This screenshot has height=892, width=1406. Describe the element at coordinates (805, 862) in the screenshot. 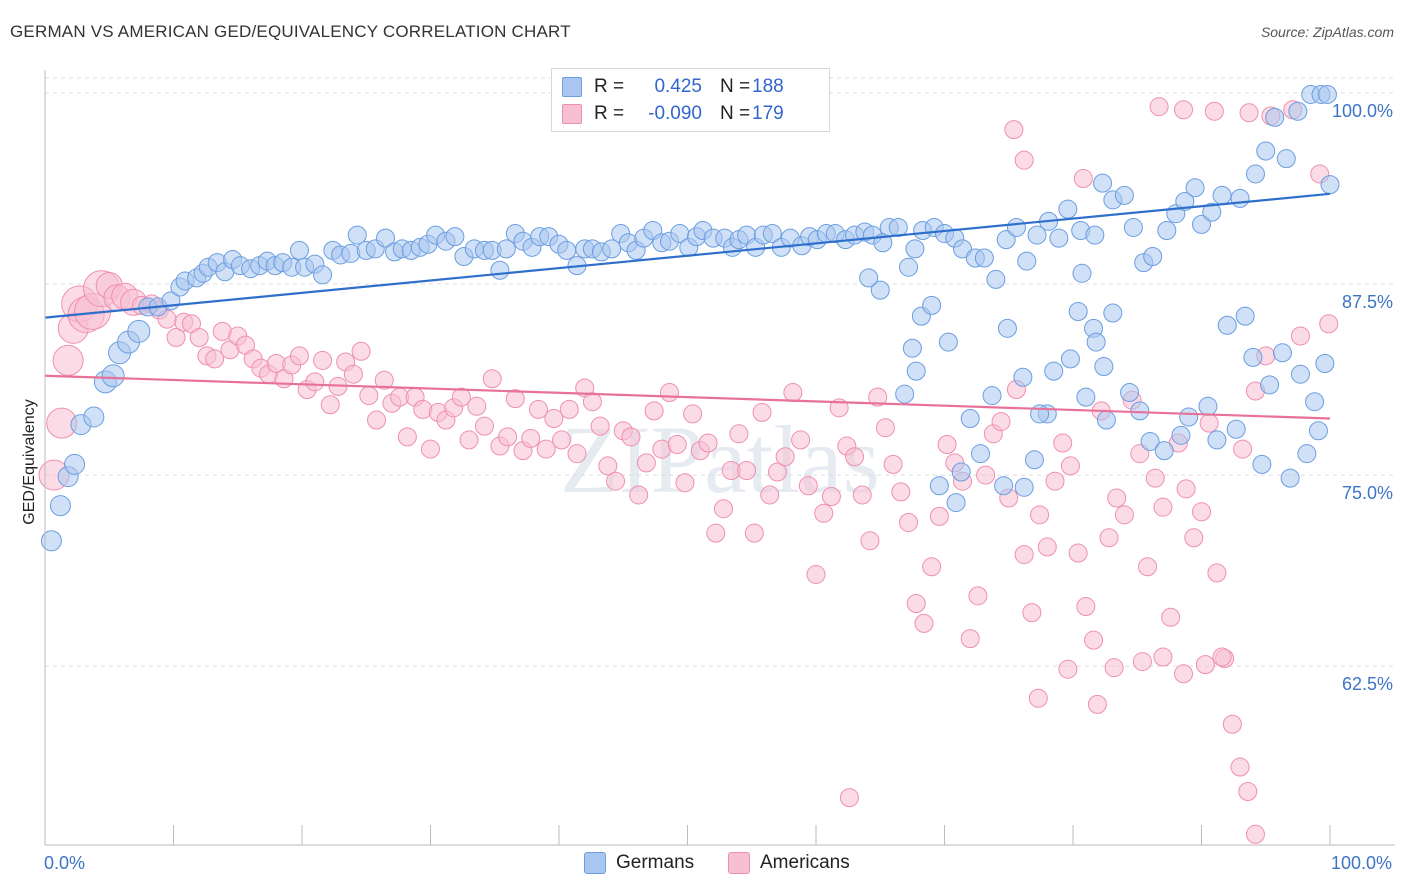

I see `legend-label: Americans` at that location.